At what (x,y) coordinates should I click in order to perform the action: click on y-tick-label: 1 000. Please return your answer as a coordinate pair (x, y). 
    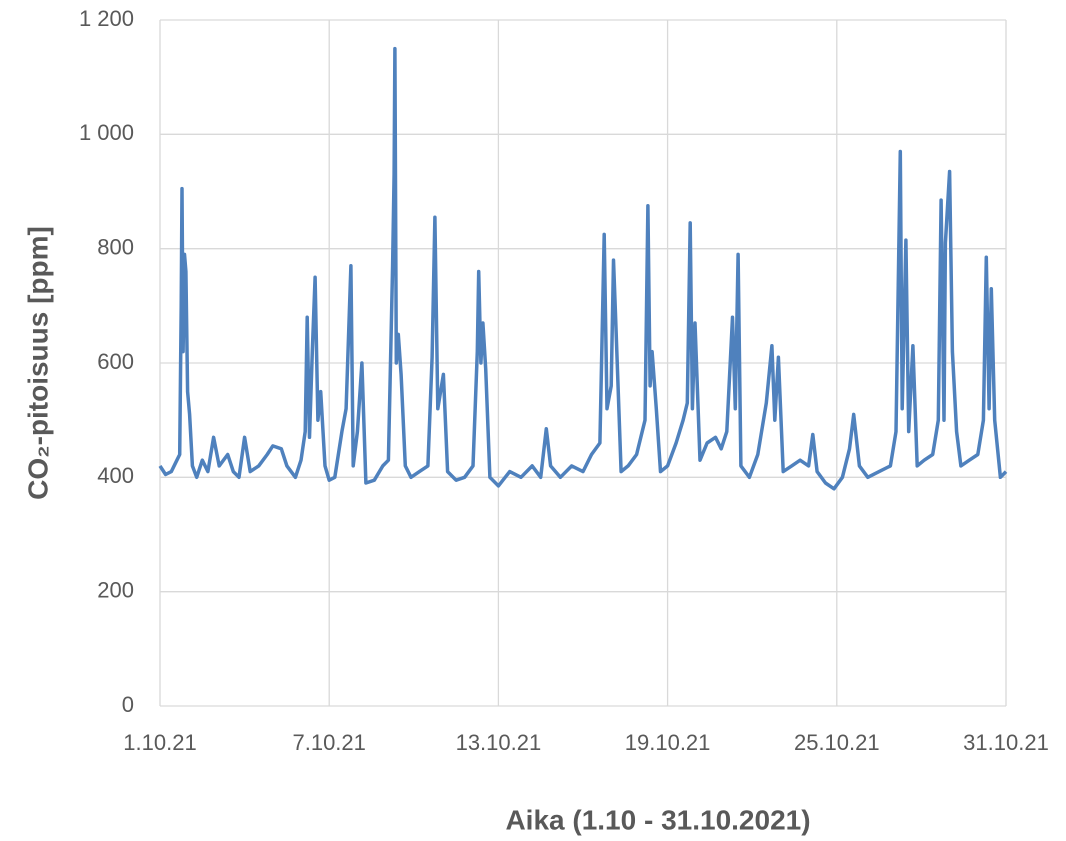
    Looking at the image, I should click on (106, 132).